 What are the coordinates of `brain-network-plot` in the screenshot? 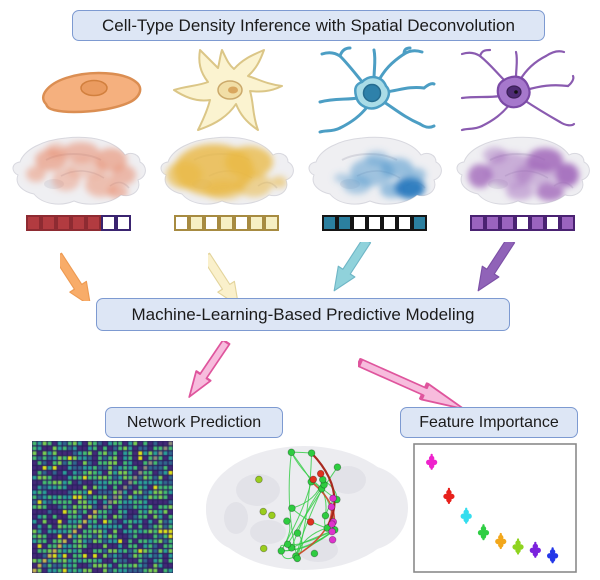 It's located at (307, 508).